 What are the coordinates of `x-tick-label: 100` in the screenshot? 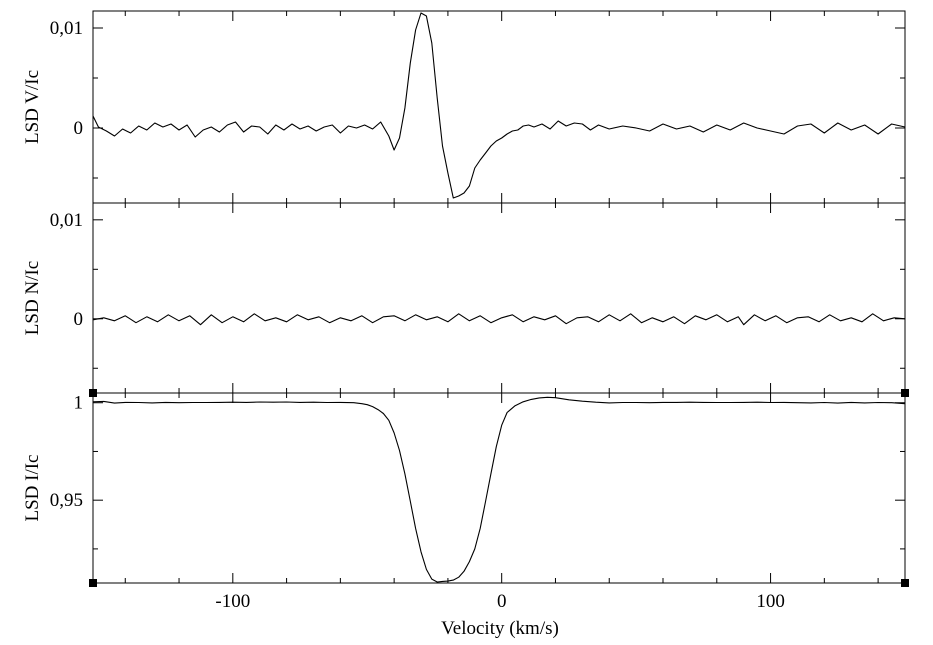 It's located at (770, 601).